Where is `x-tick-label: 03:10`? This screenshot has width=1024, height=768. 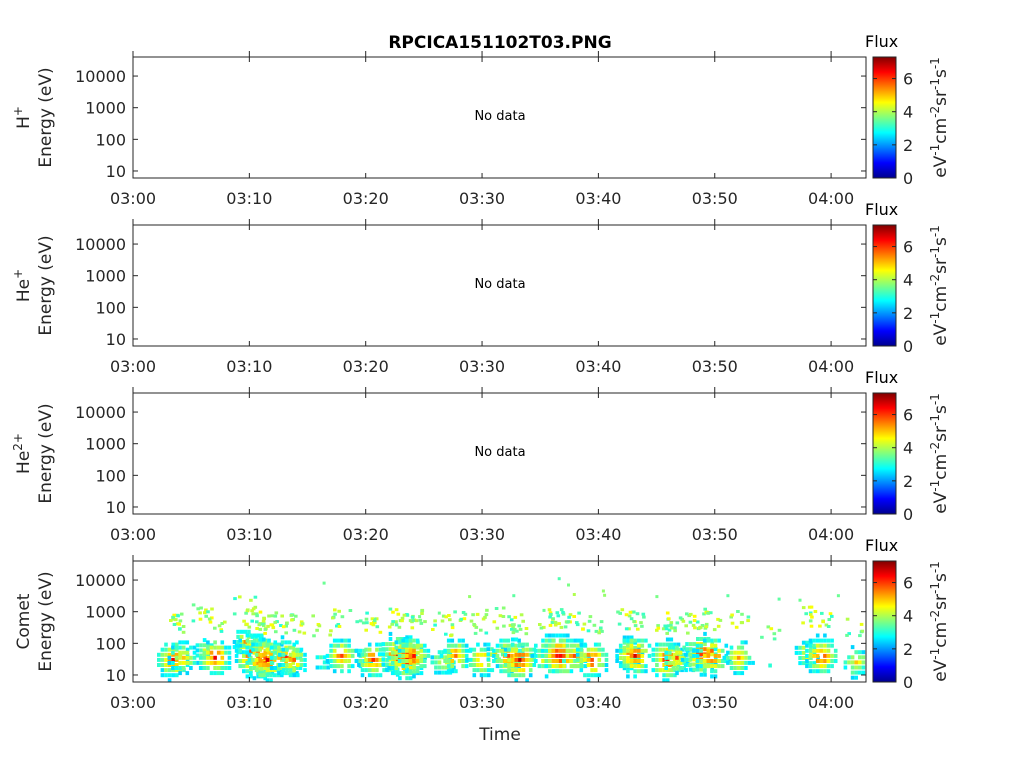 x-tick-label: 03:10 is located at coordinates (249, 366).